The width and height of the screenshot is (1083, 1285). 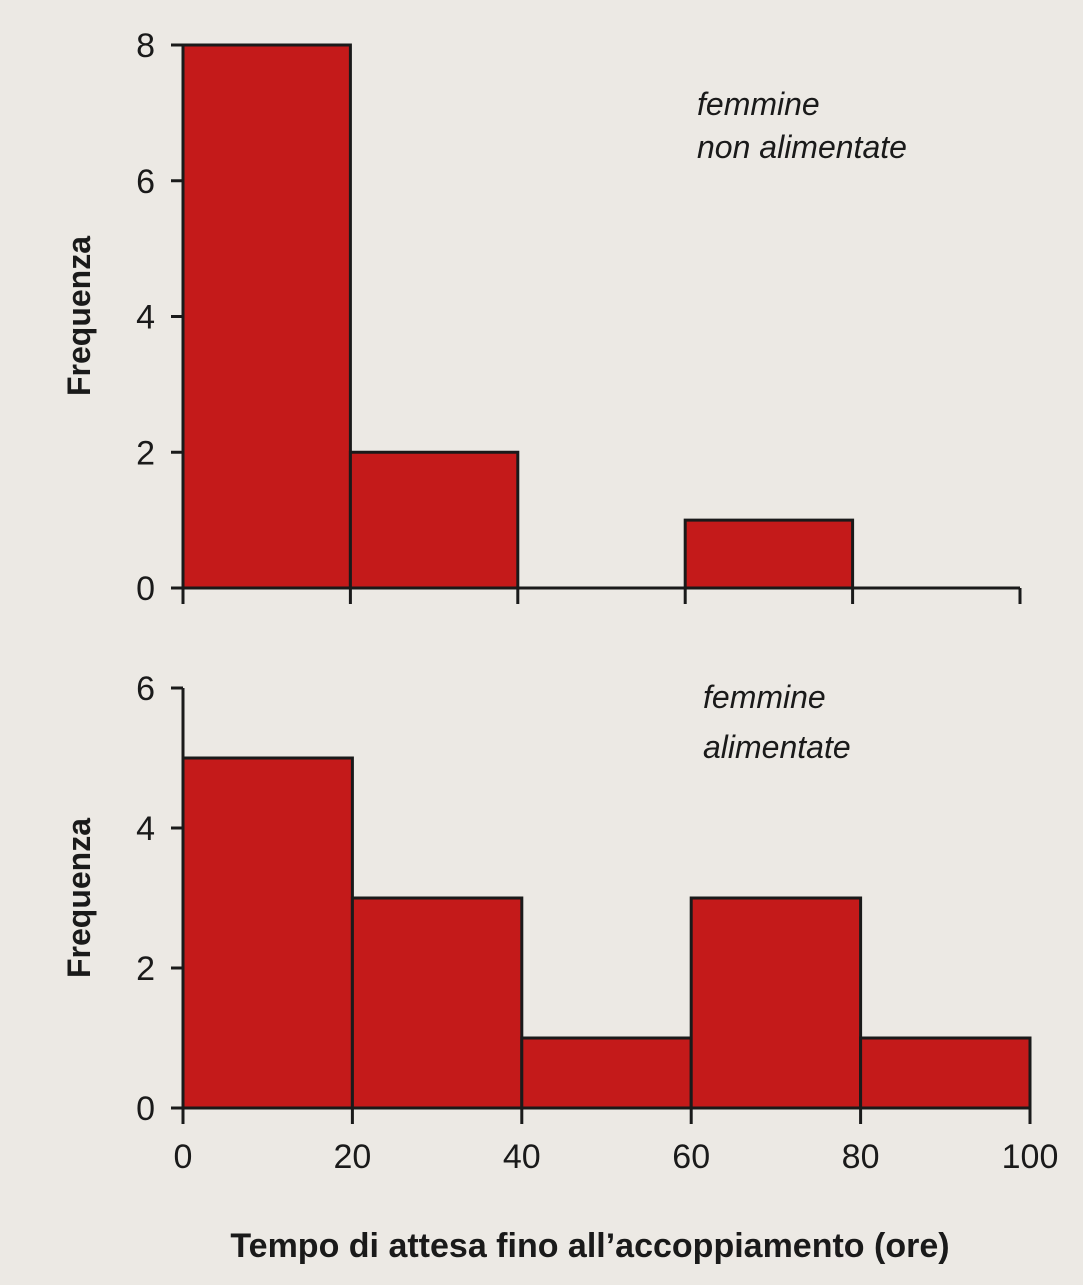 What do you see at coordinates (145, 46) in the screenshot?
I see `y-tick-label: 8` at bounding box center [145, 46].